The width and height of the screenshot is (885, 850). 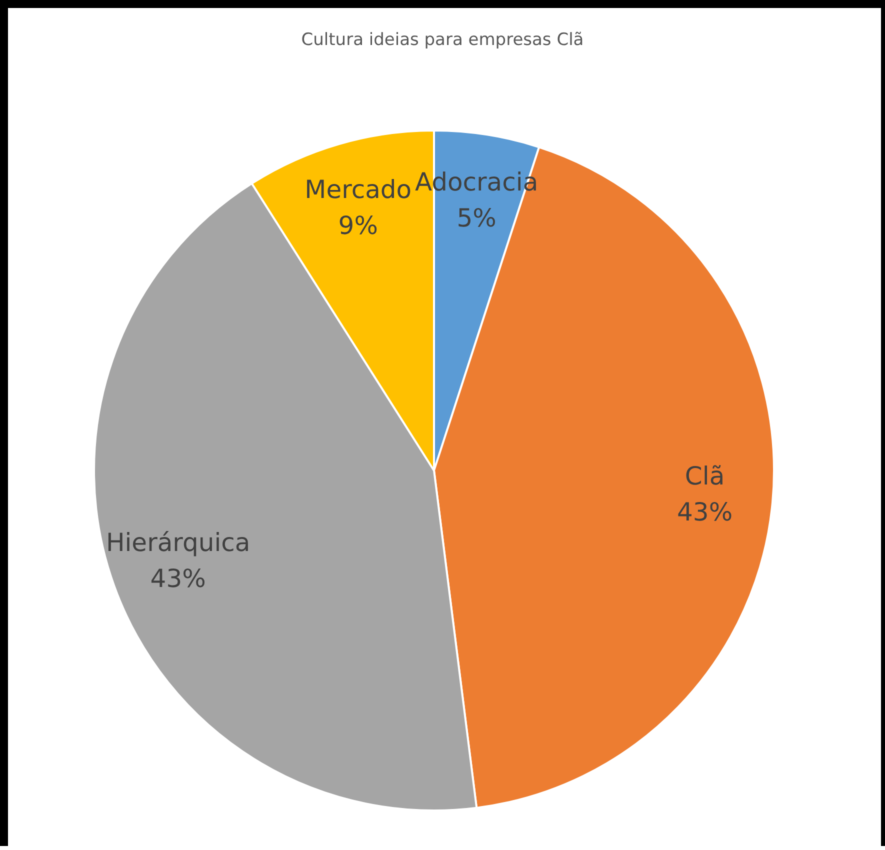 What do you see at coordinates (442, 40) in the screenshot?
I see `chart-title: Cultura ideias para empresas Clã` at bounding box center [442, 40].